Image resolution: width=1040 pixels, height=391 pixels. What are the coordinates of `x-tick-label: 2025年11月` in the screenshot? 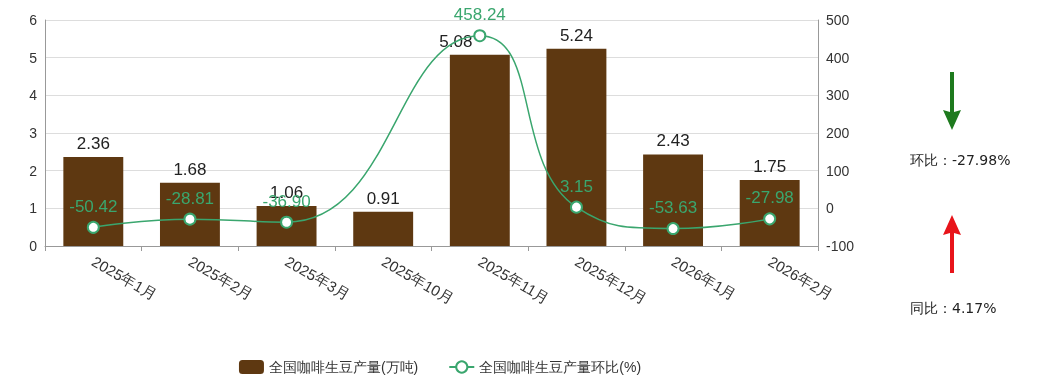 It's located at (514, 279).